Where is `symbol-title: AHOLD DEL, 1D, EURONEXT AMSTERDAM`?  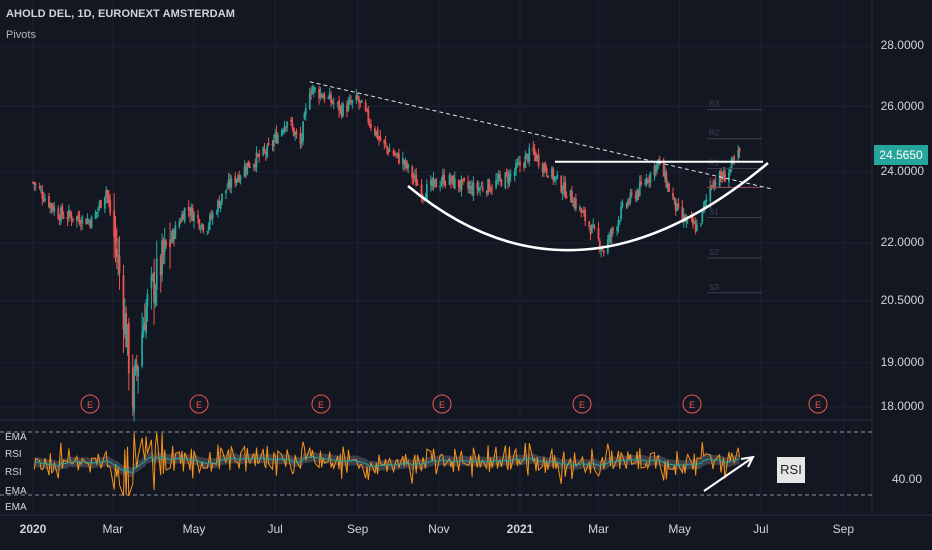 symbol-title: AHOLD DEL, 1D, EURONEXT AMSTERDAM is located at coordinates (121, 14).